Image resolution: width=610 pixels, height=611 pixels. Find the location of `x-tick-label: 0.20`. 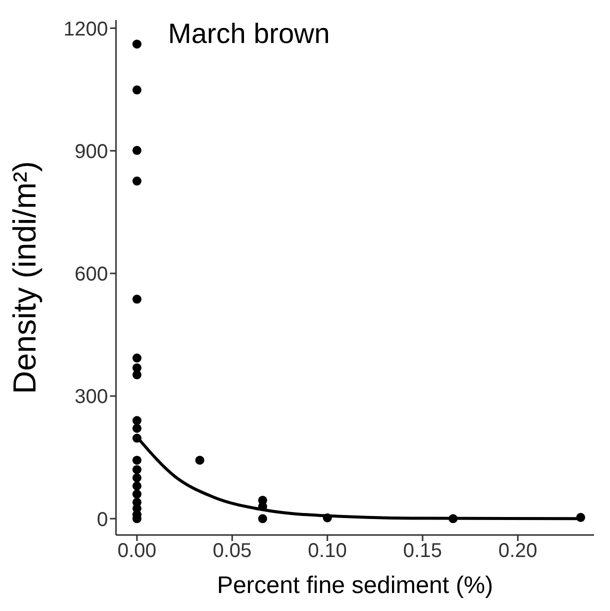

x-tick-label: 0.20 is located at coordinates (518, 551).